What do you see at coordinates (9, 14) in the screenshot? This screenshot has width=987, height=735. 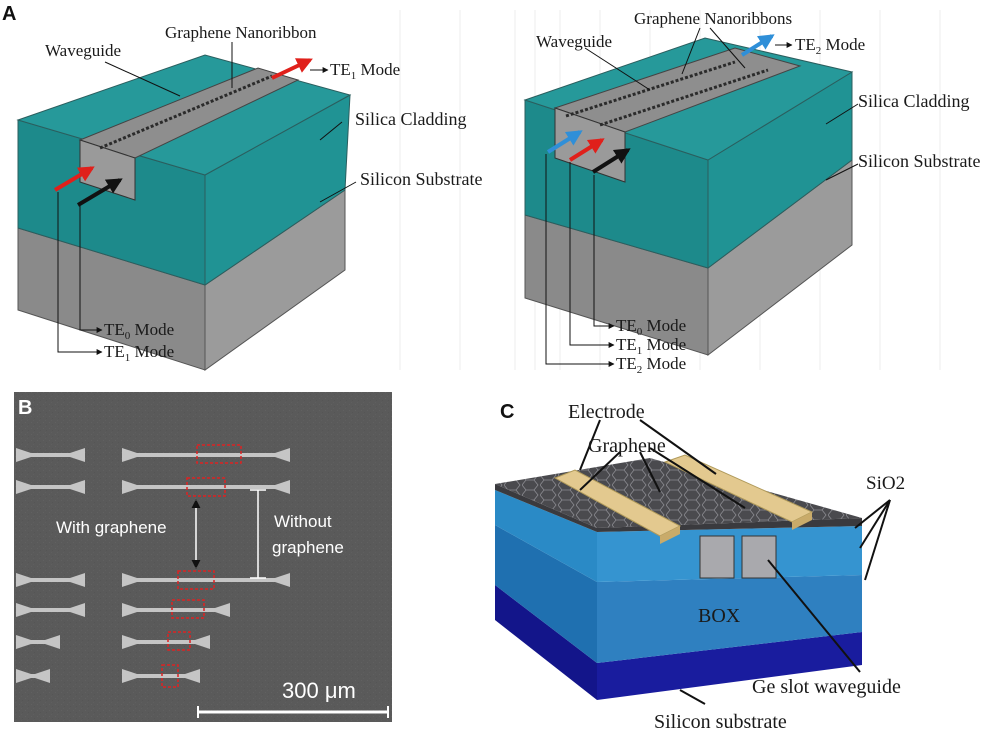 I see `panel-a-letter: A` at bounding box center [9, 14].